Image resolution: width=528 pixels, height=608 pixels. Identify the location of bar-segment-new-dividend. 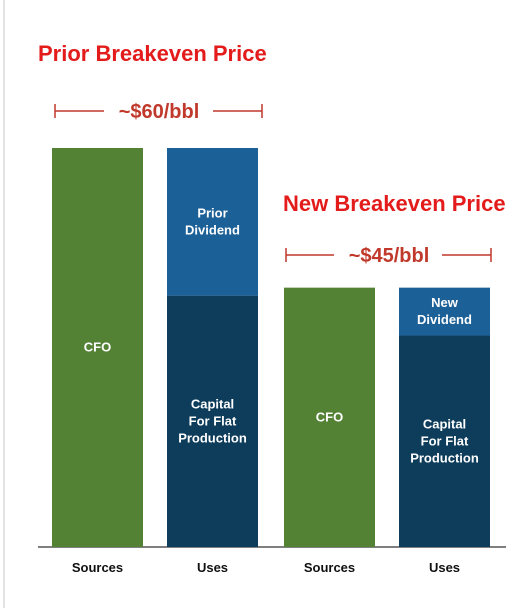
(444, 311).